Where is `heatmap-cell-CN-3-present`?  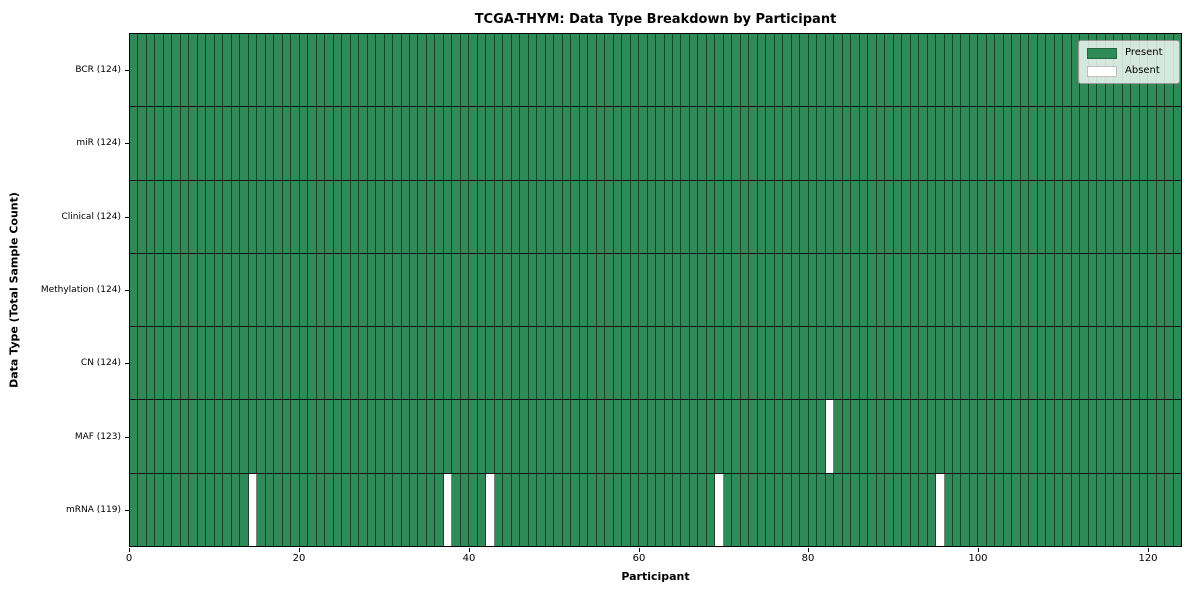 heatmap-cell-CN-3-present is located at coordinates (159, 363).